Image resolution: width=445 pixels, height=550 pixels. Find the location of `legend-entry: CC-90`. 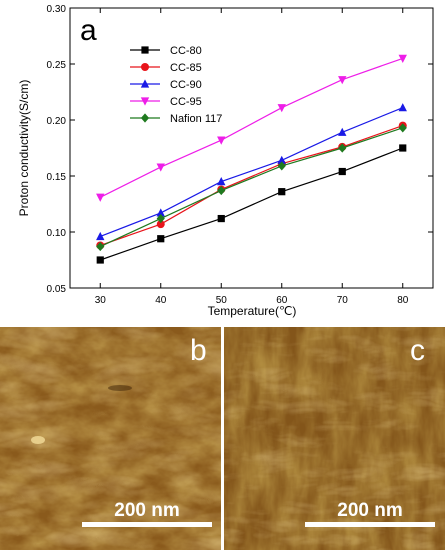

legend-entry: CC-90 is located at coordinates (186, 85).